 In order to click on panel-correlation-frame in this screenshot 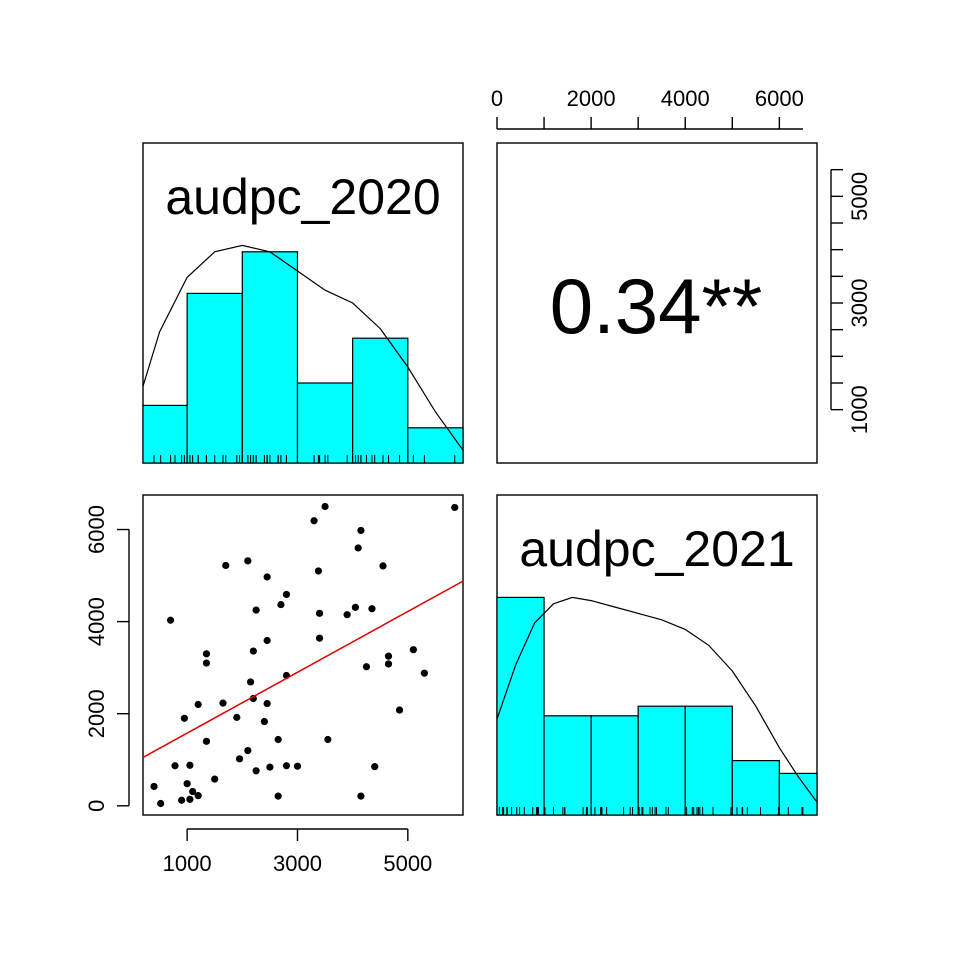, I will do `click(657, 303)`.